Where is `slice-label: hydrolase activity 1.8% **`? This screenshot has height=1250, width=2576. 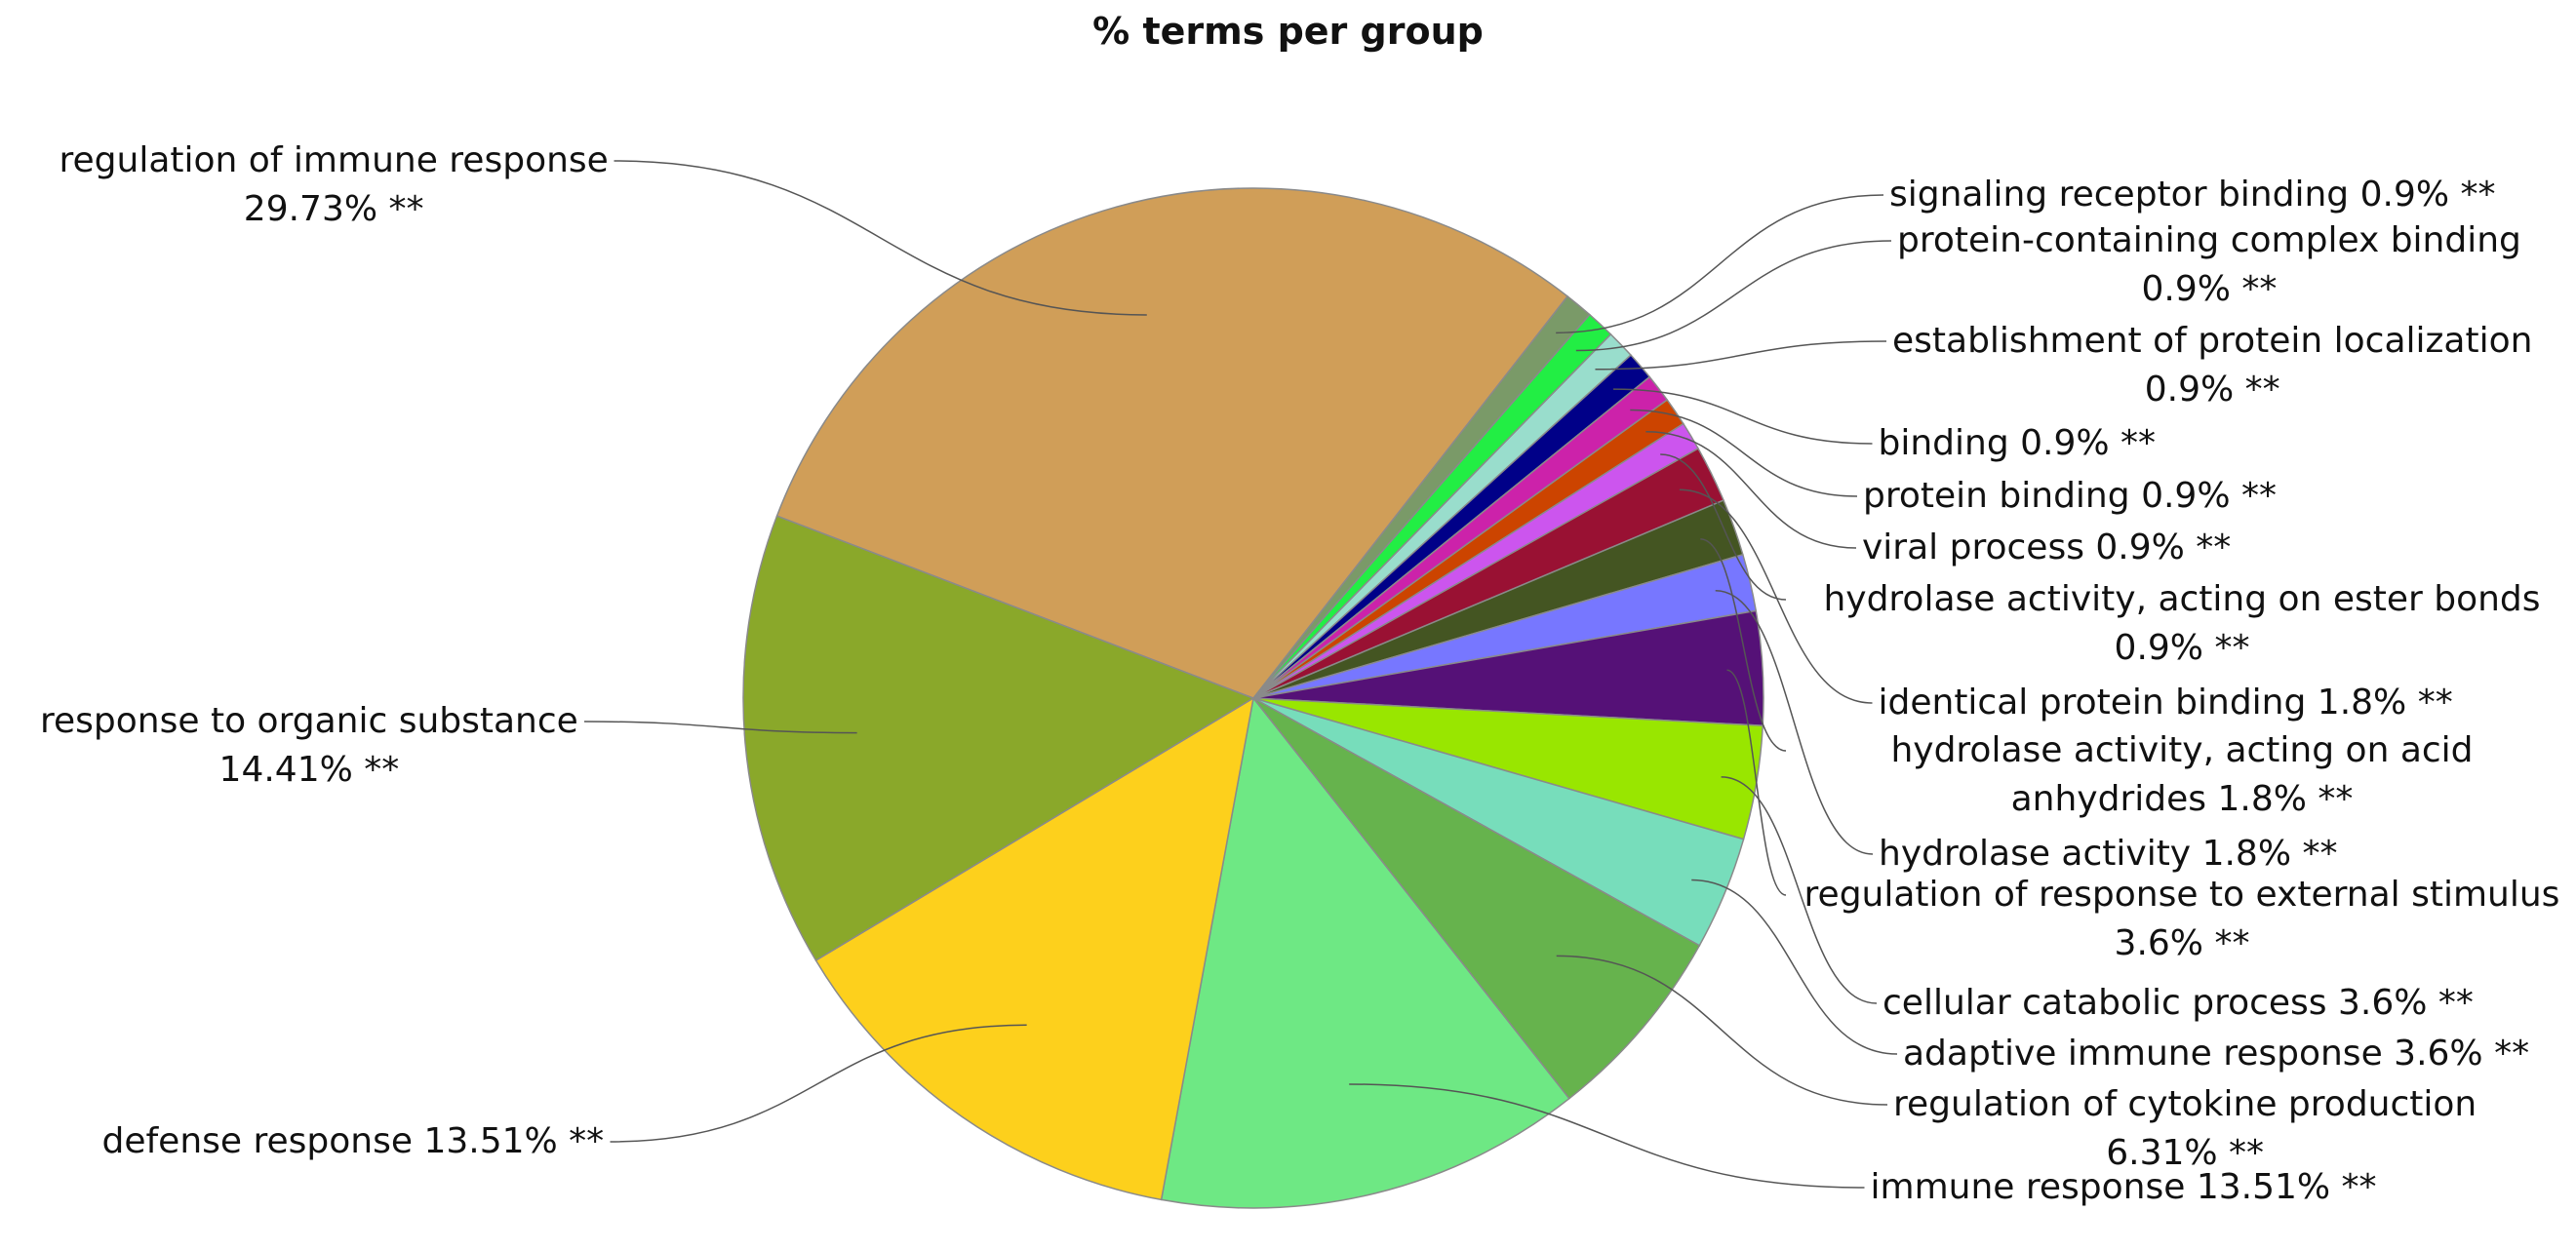 slice-label: hydrolase activity 1.8% ** is located at coordinates (2108, 855).